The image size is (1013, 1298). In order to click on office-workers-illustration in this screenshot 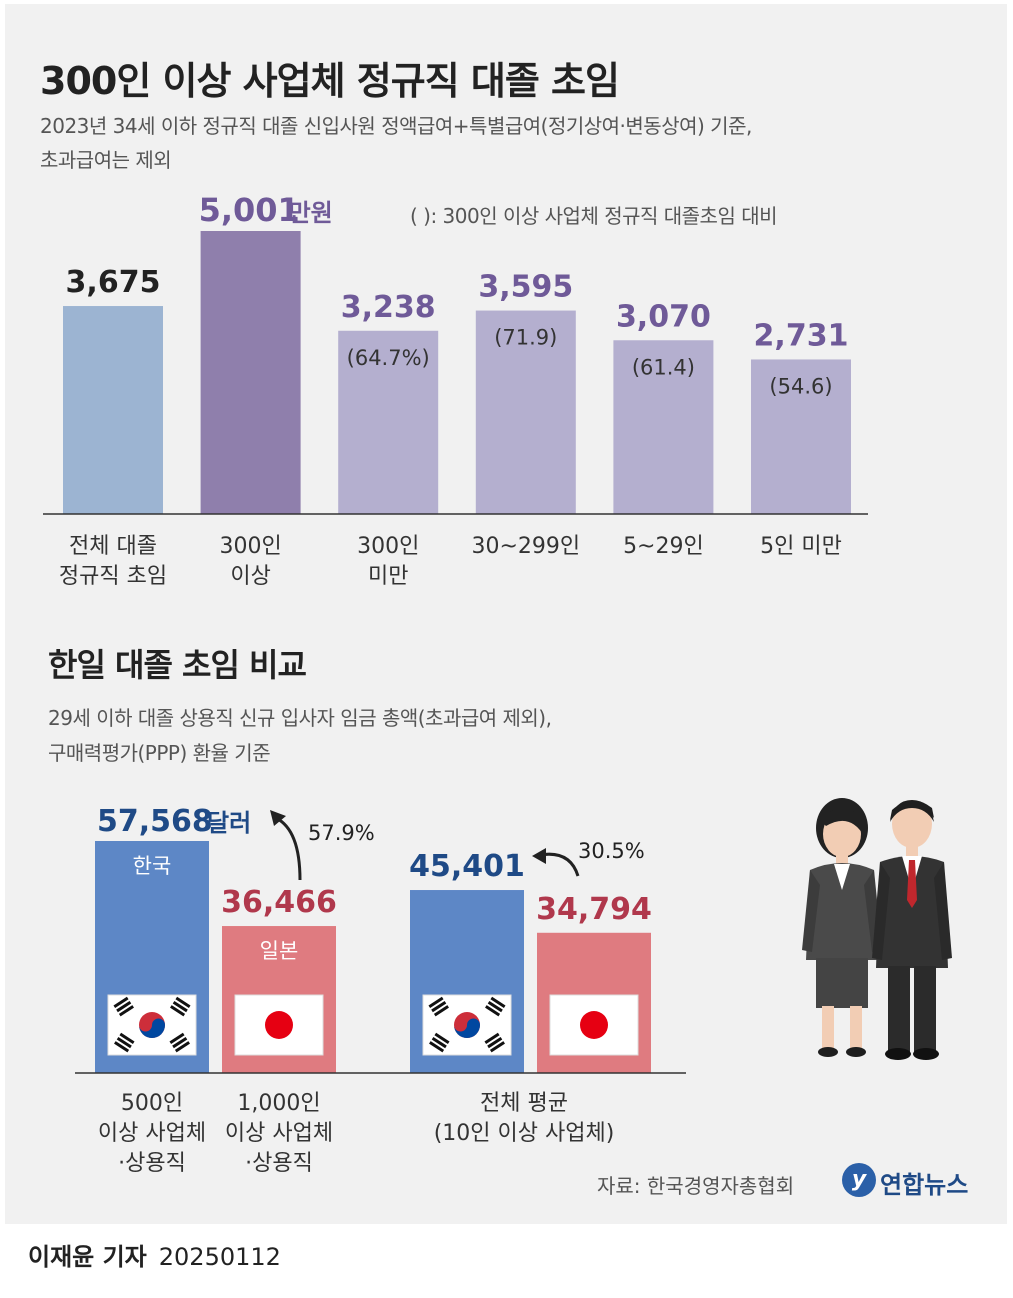, I will do `click(877, 929)`.